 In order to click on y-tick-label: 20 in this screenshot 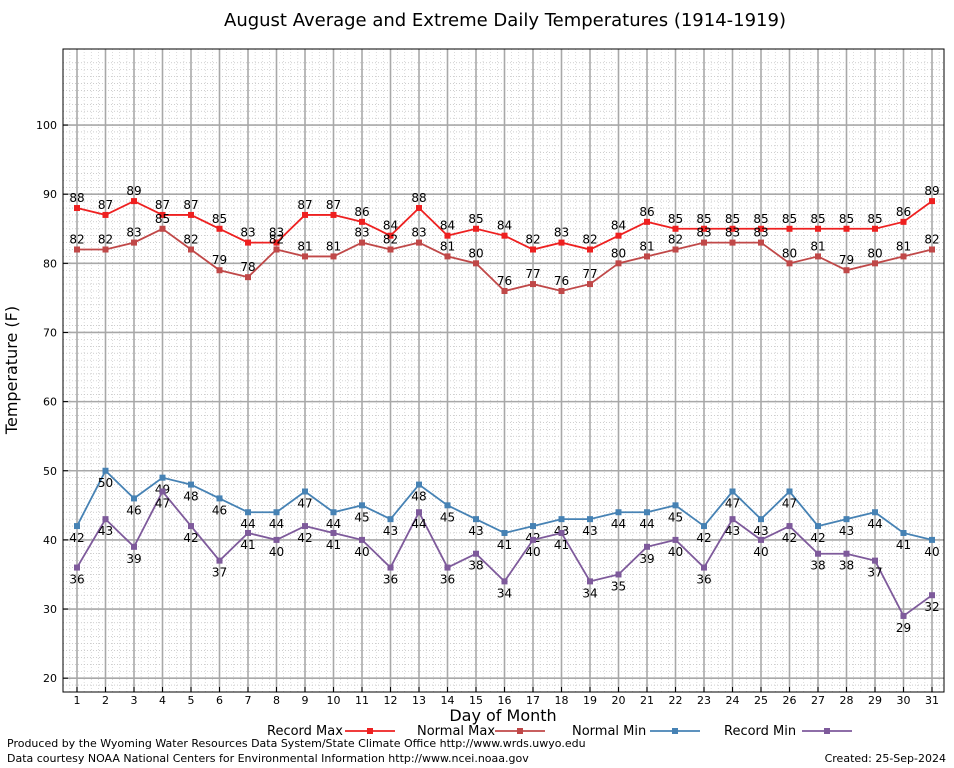, I will do `click(50, 678)`.